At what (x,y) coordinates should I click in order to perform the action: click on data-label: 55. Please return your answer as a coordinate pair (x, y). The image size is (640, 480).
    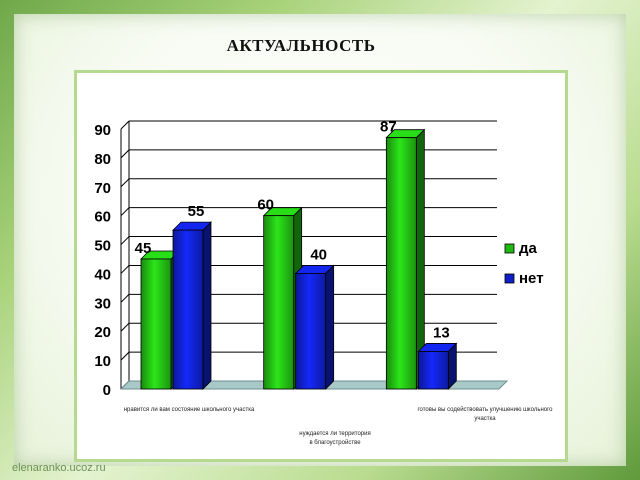
    Looking at the image, I should click on (196, 211).